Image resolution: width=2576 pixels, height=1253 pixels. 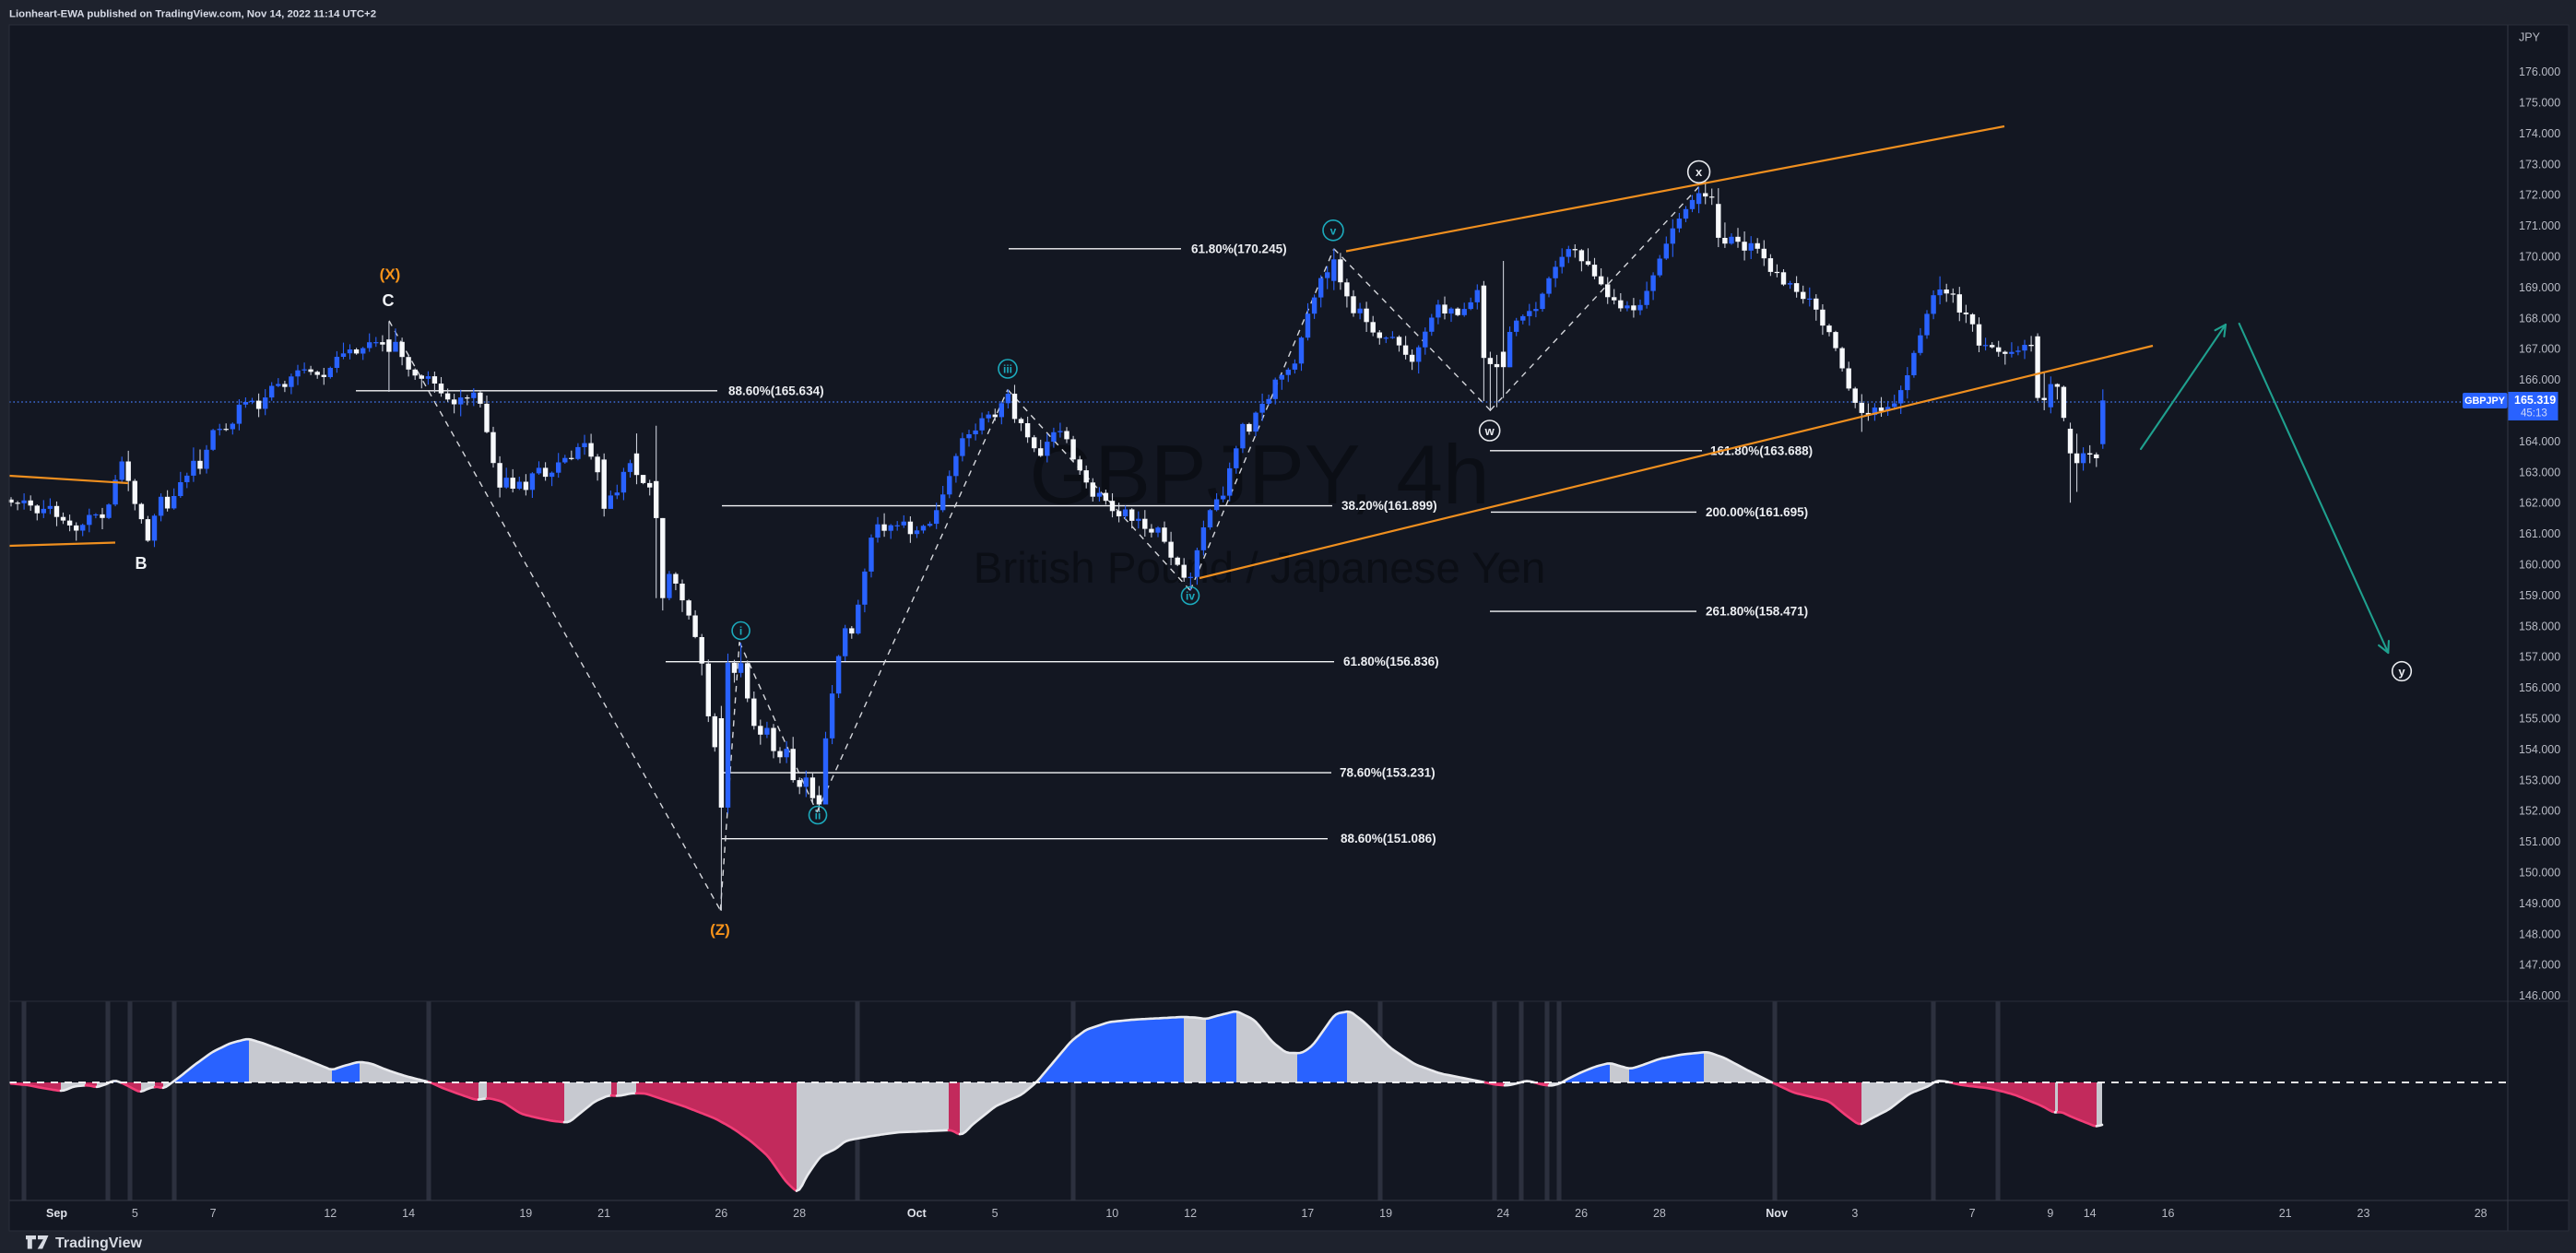 What do you see at coordinates (1389, 506) in the screenshot?
I see `svg-text: 38.20%(161.899)` at bounding box center [1389, 506].